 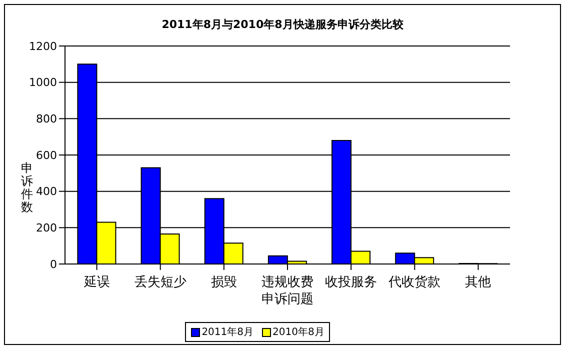 What do you see at coordinates (43, 83) in the screenshot?
I see `y-tick-label: 1000` at bounding box center [43, 83].